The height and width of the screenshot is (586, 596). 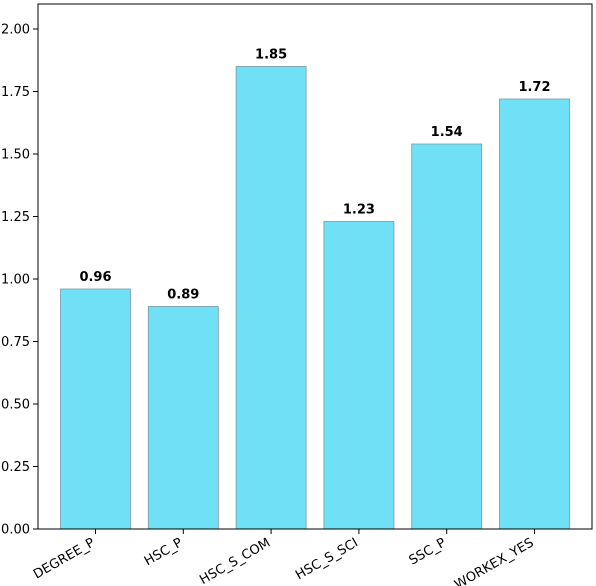 What do you see at coordinates (15, 217) in the screenshot?
I see `y-tick-label: 1.25` at bounding box center [15, 217].